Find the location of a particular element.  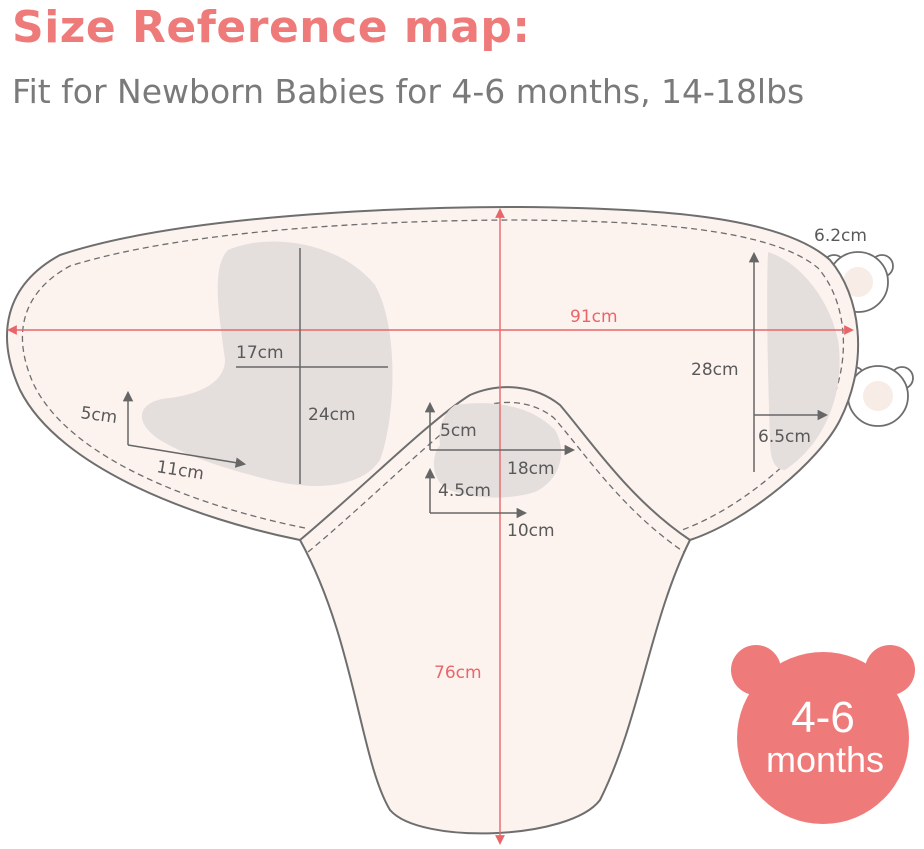

width-label: 91cm is located at coordinates (594, 317).